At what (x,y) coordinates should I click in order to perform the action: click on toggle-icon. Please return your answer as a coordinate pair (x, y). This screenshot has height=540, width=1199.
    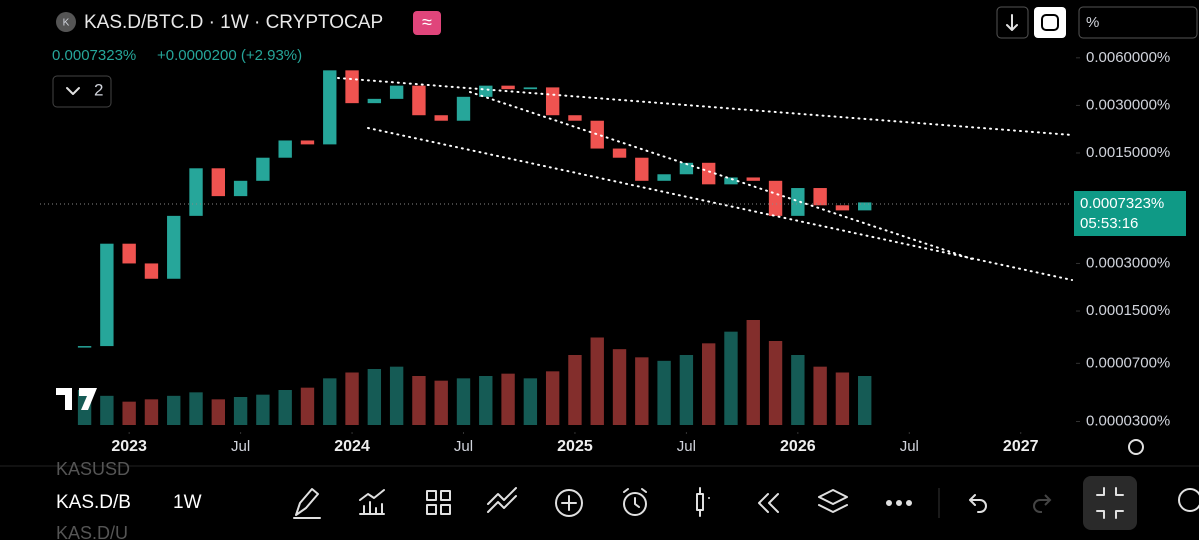
    Looking at the image, I should click on (1050, 22).